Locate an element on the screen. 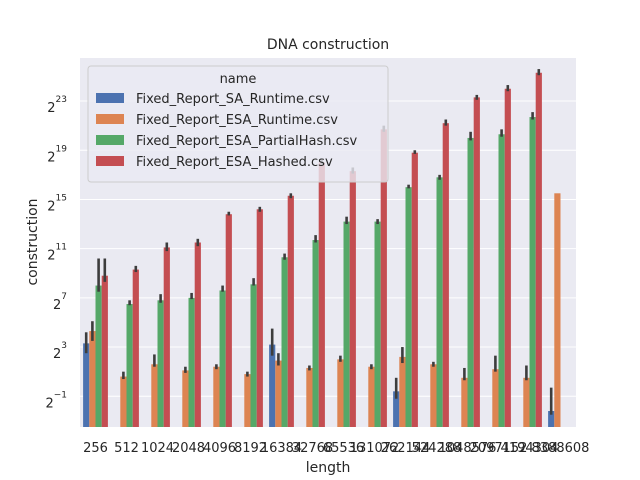 Image resolution: width=640 pixels, height=480 pixels. x-tick-label: 8388608 is located at coordinates (561, 448).